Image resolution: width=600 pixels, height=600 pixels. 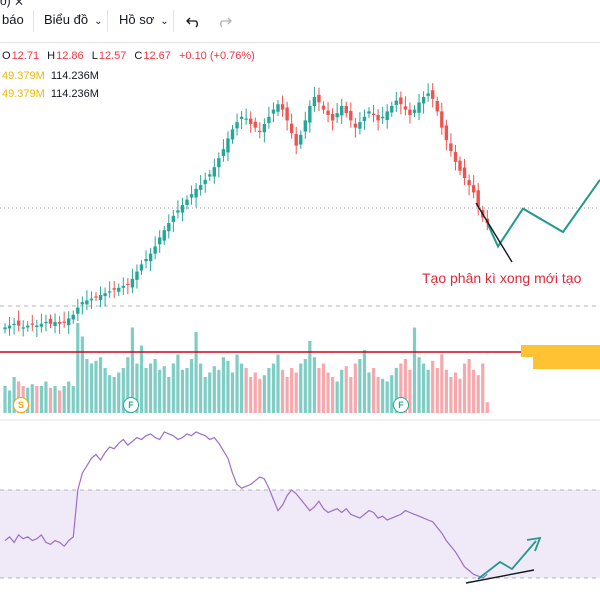 What do you see at coordinates (534, 544) in the screenshot?
I see `arrow-head-icon` at bounding box center [534, 544].